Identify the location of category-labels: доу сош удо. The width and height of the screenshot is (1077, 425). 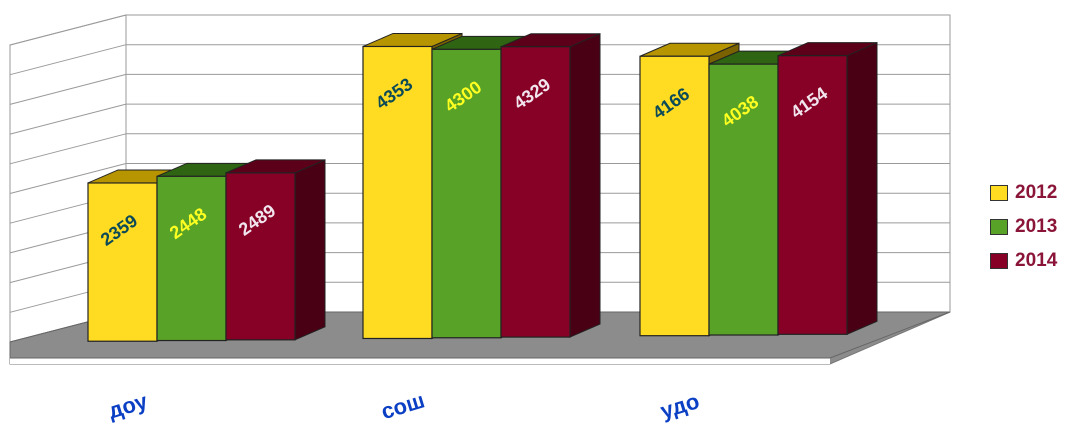
(403, 405).